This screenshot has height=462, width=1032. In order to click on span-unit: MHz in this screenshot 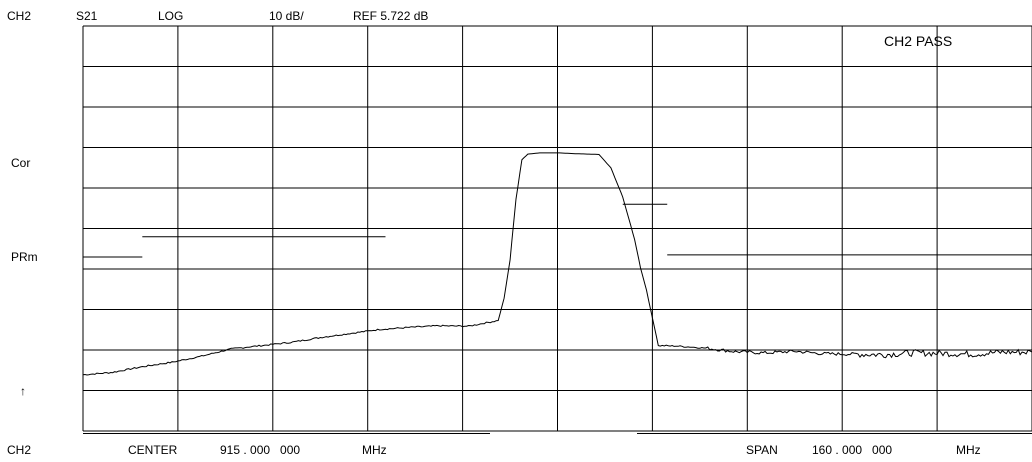, I will do `click(968, 450)`.